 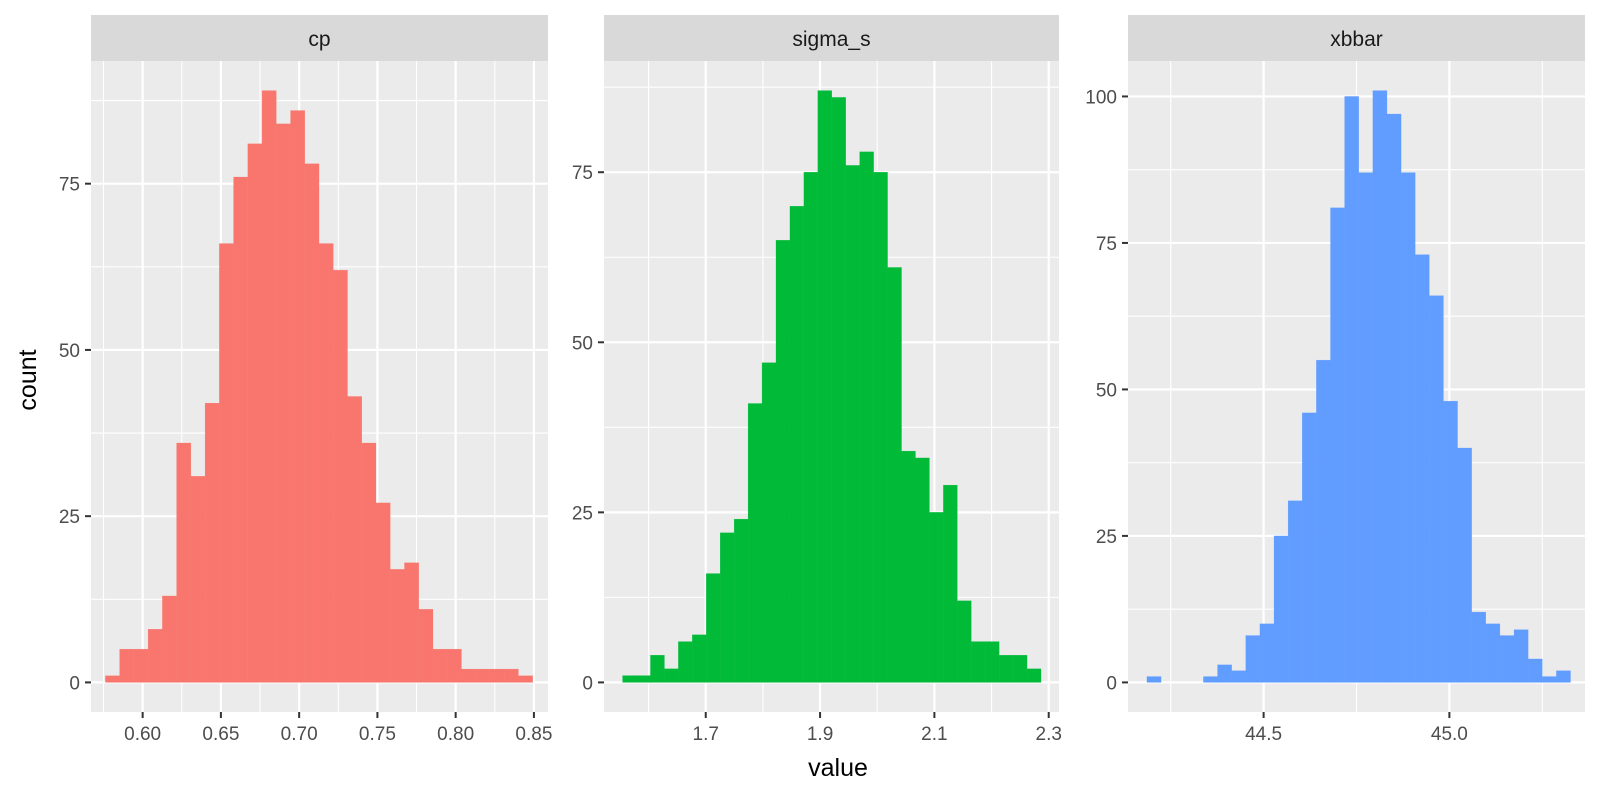 What do you see at coordinates (582, 513) in the screenshot?
I see `facet-sigma-s-y-tick-label: 25` at bounding box center [582, 513].